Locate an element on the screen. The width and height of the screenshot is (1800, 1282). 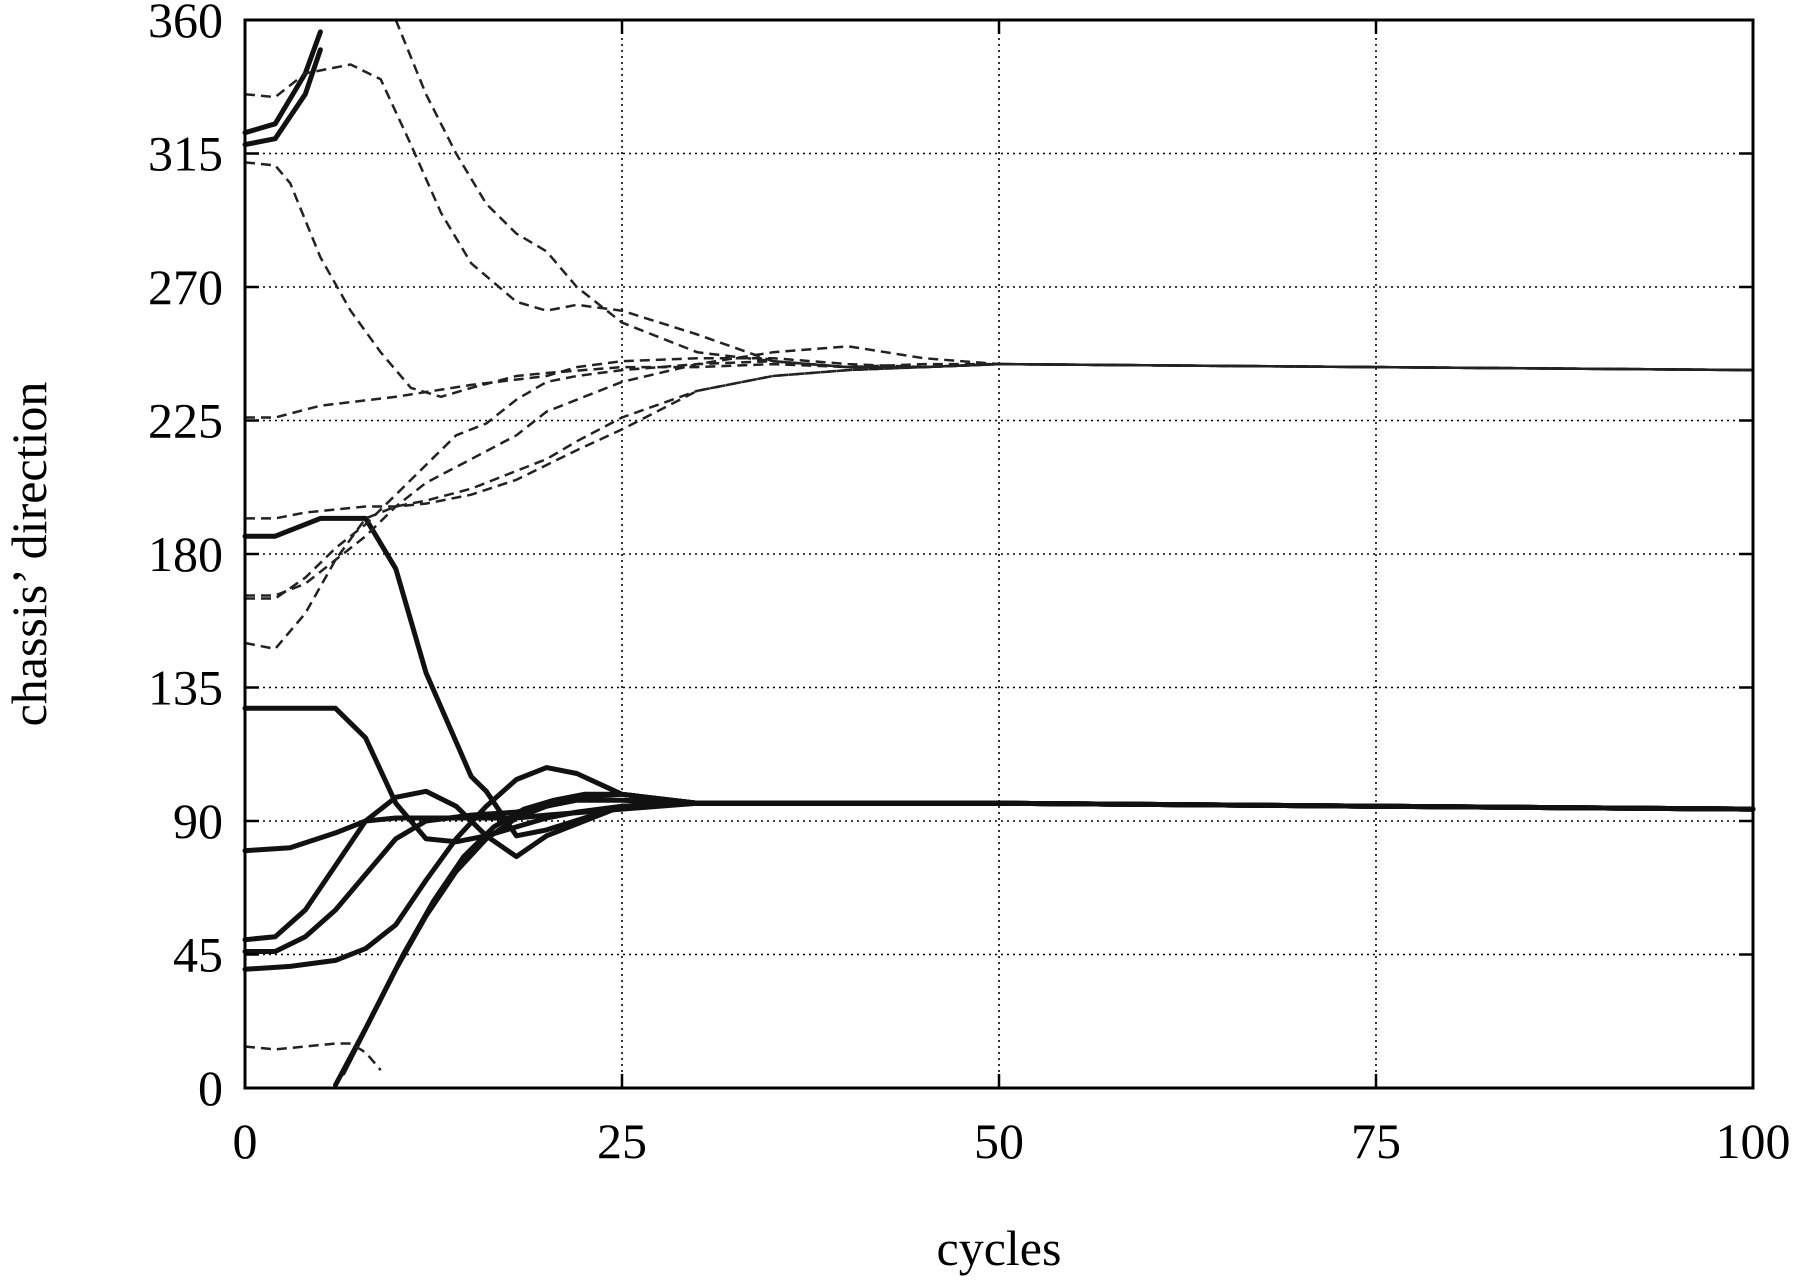
y-tick-label: 135 is located at coordinates (185, 688).